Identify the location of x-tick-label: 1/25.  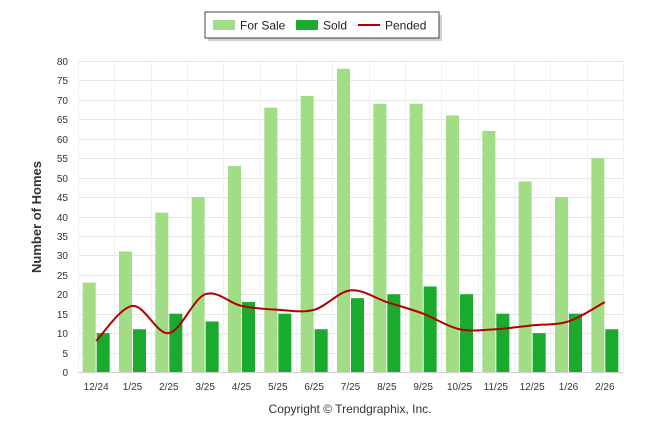
(133, 387).